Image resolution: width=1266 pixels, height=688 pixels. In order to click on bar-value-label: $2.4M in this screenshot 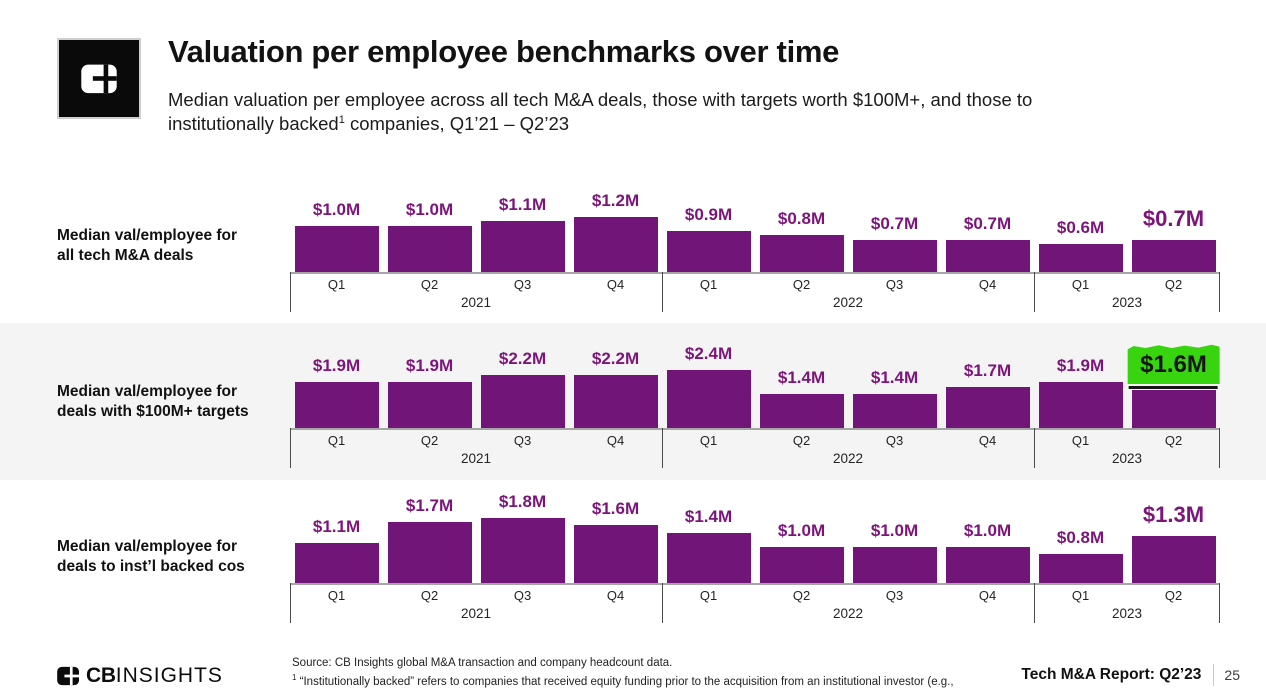, I will do `click(708, 353)`.